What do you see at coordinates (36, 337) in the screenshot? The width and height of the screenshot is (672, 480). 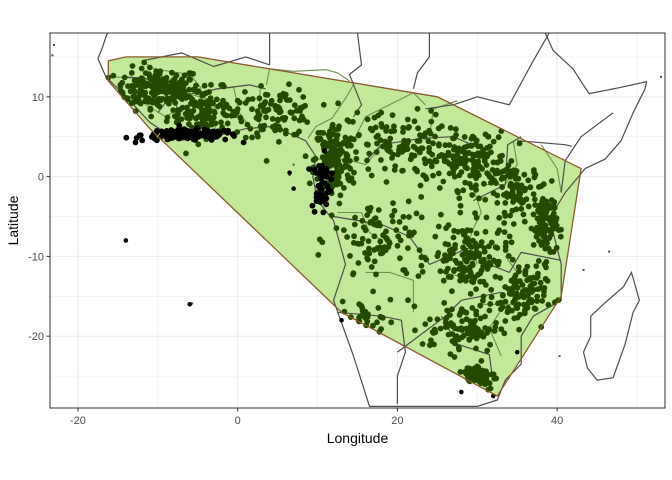 I see `y-tick-label: -20` at bounding box center [36, 337].